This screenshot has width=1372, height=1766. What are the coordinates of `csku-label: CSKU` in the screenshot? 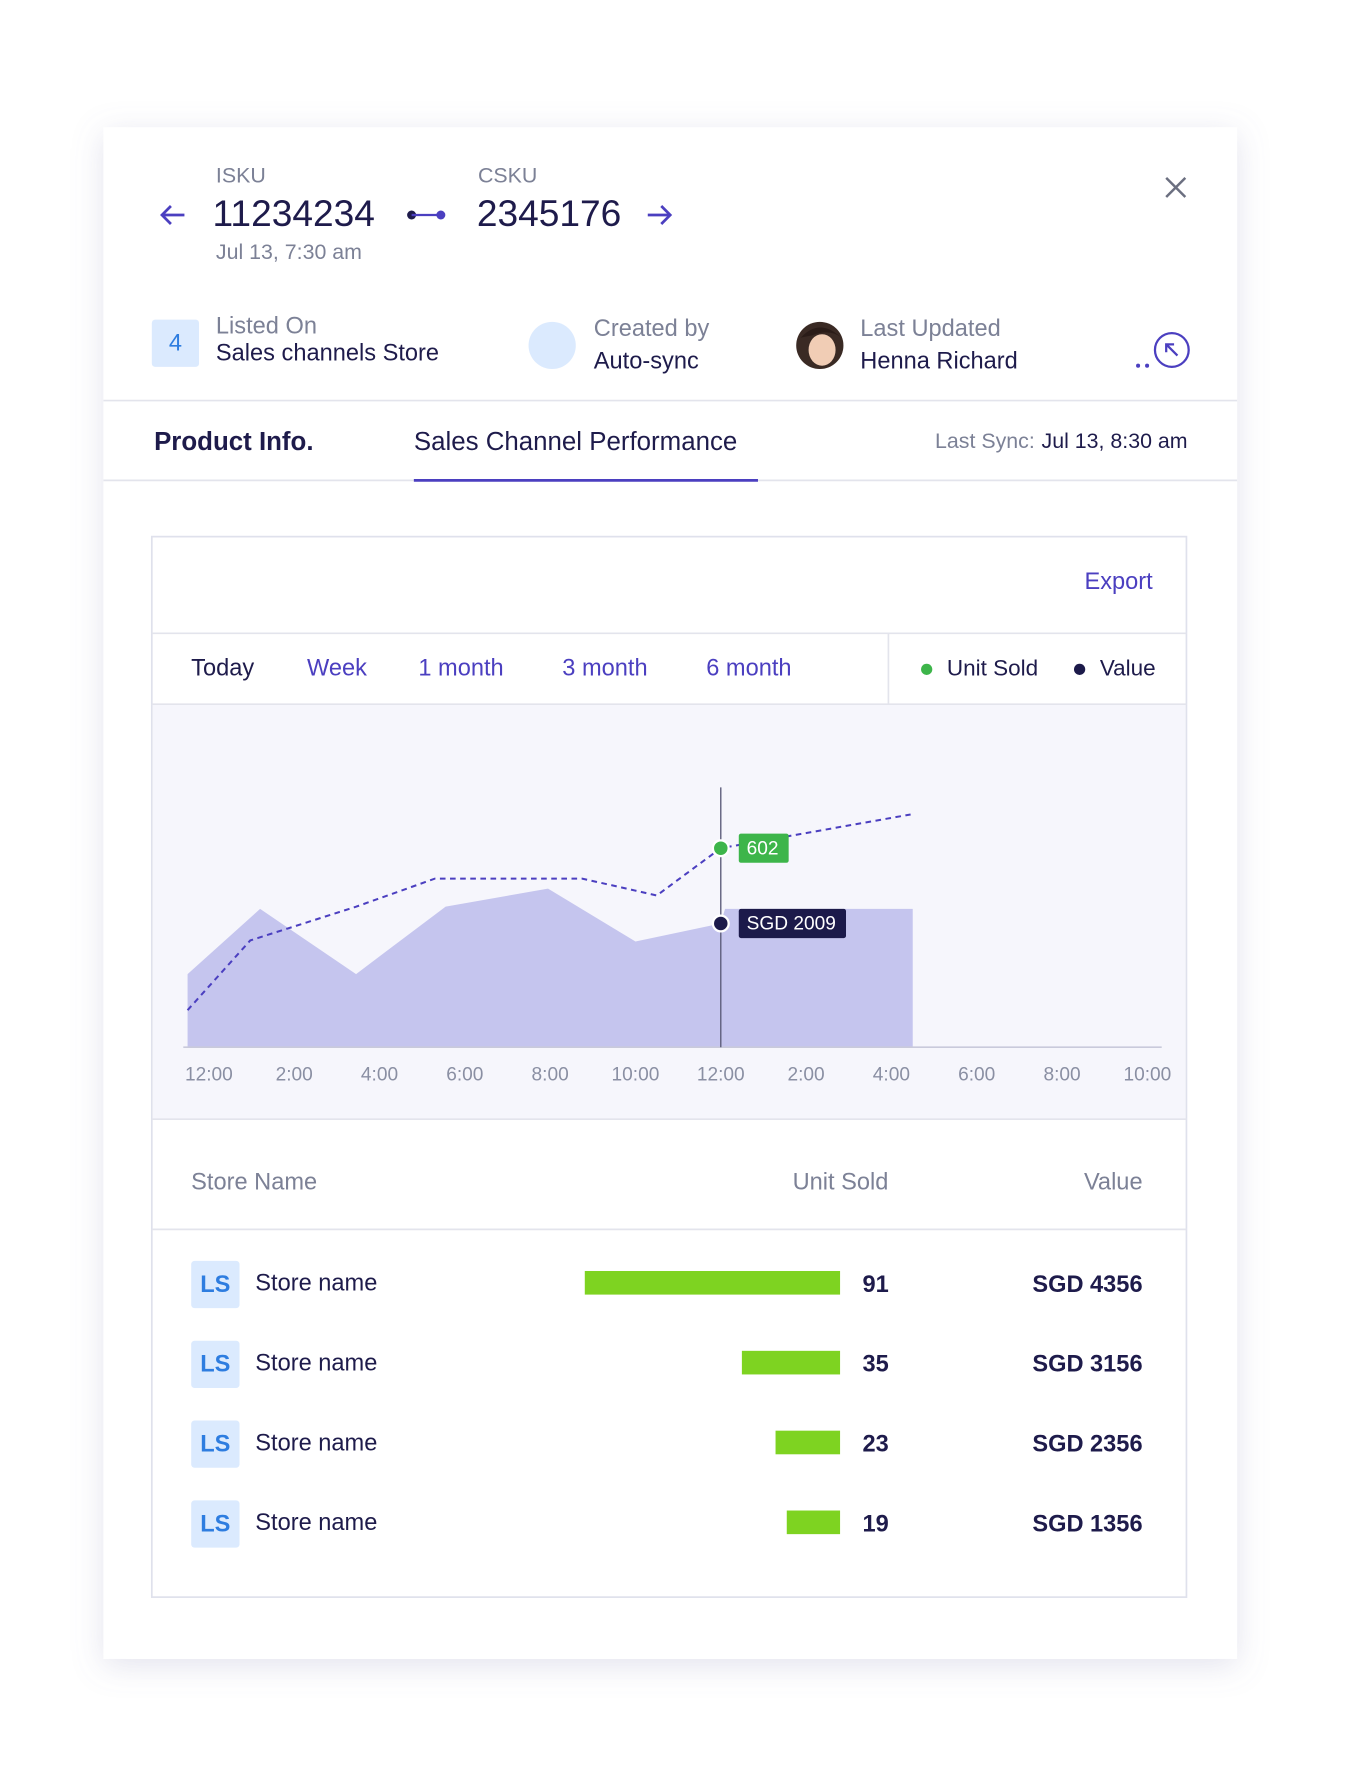 It's located at (507, 175).